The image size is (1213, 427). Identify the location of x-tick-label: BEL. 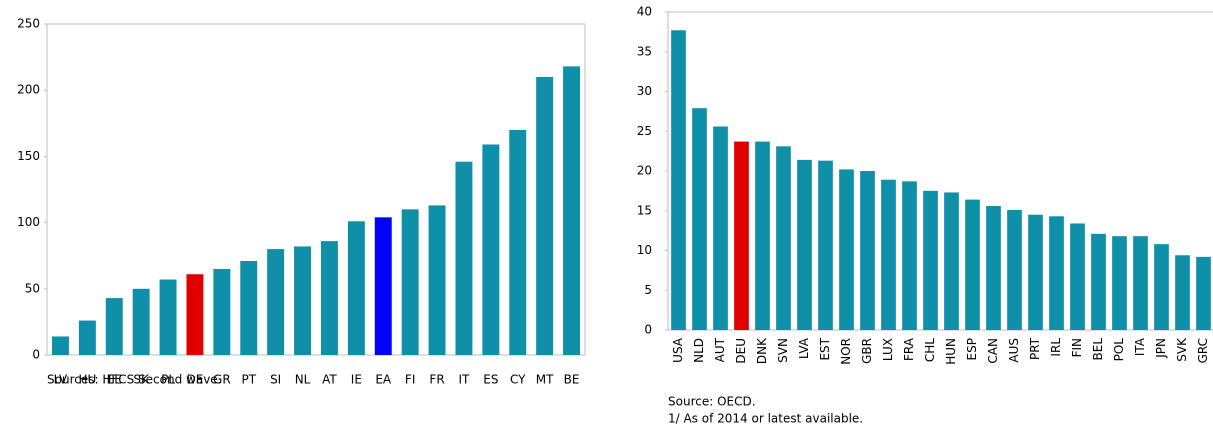
(1098, 349).